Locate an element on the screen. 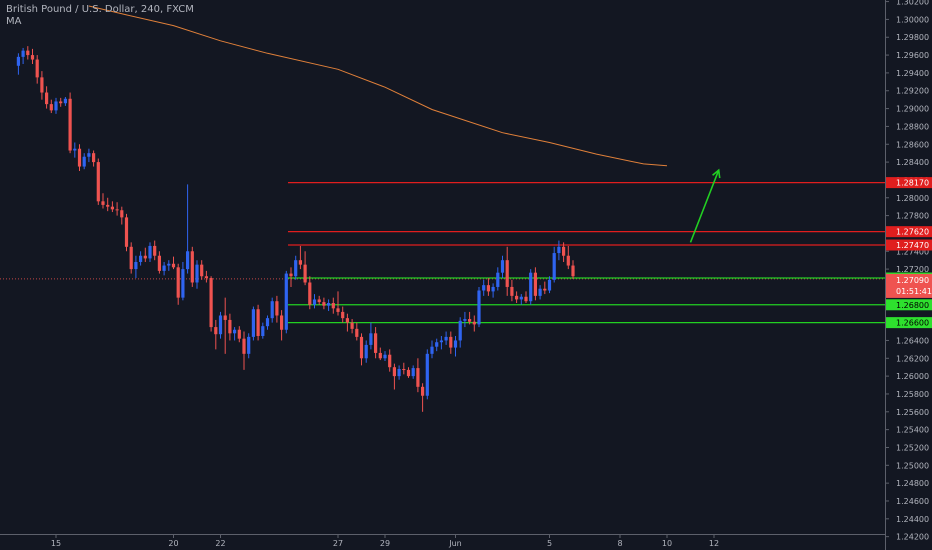 The width and height of the screenshot is (932, 550). level-price-label: 1.26600 is located at coordinates (912, 323).